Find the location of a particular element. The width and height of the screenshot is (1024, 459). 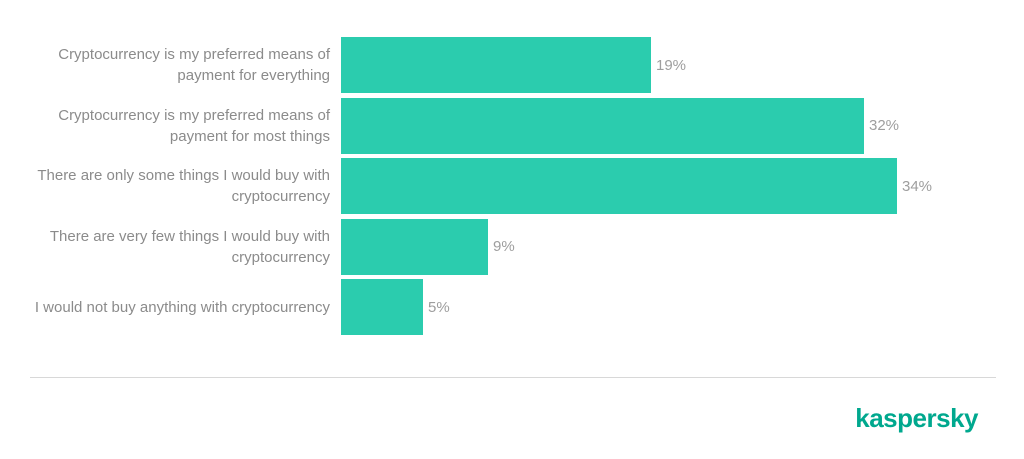

bar-area: 9% is located at coordinates (428, 246).